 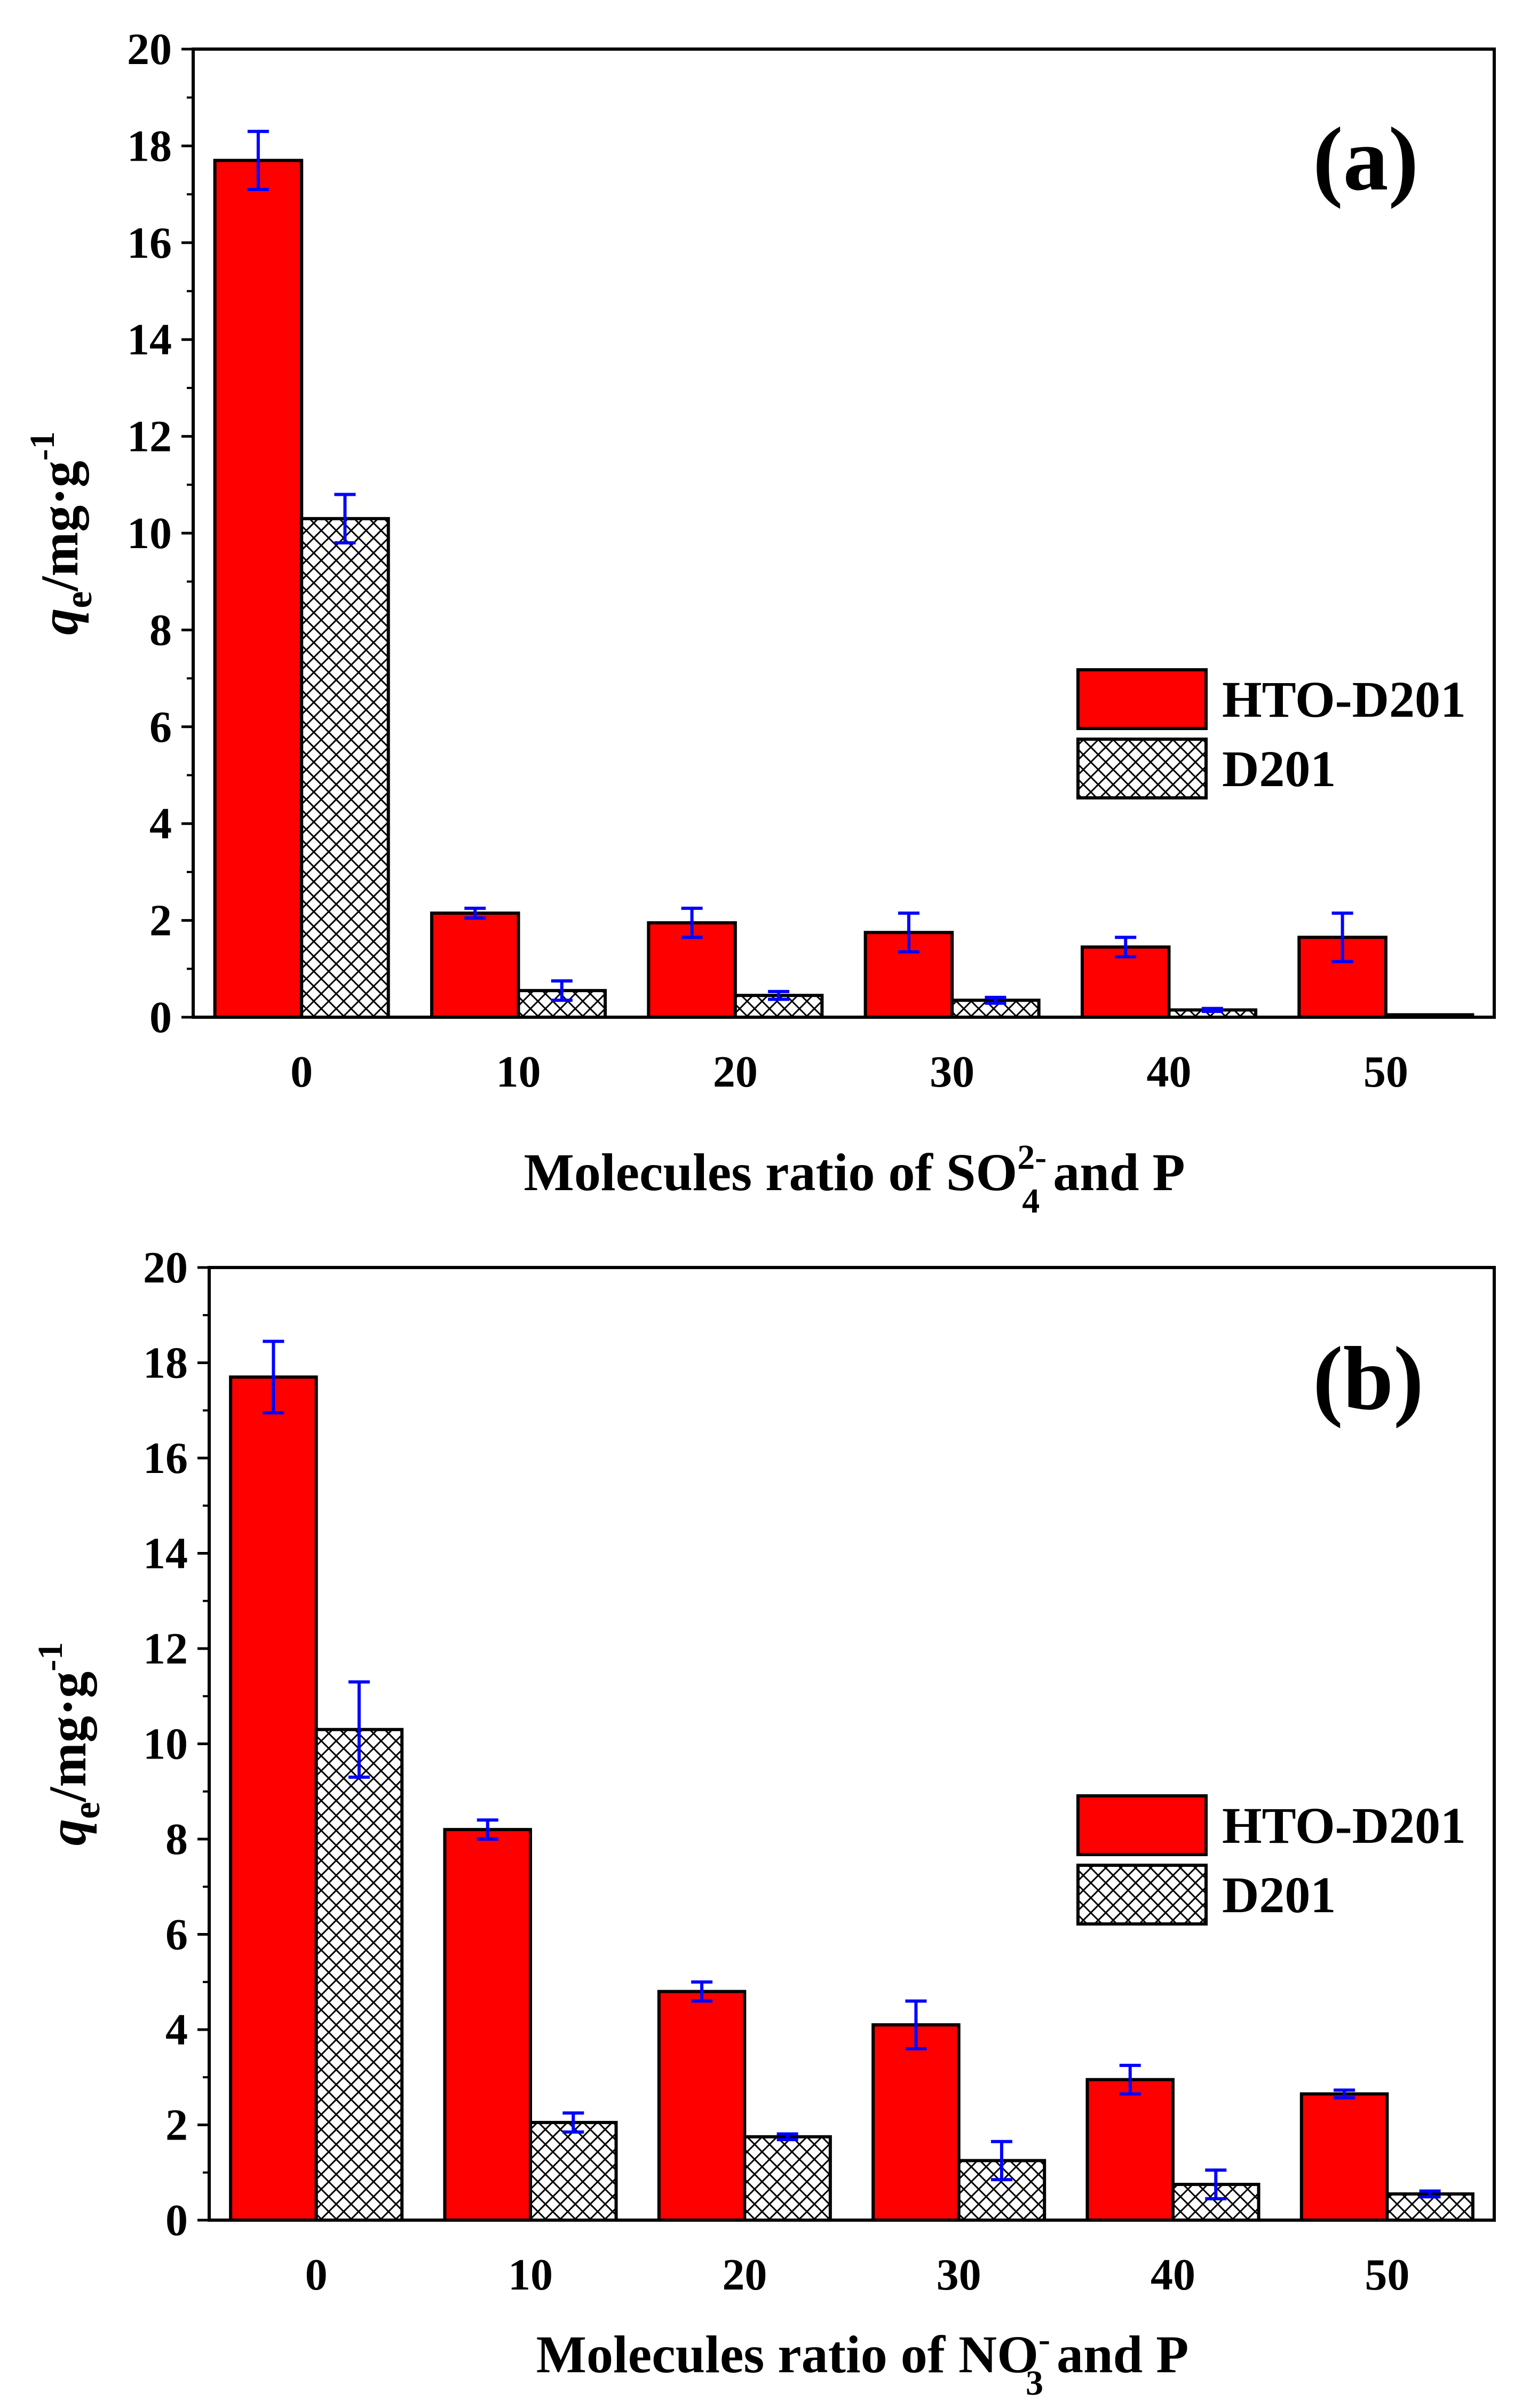 I want to click on x-axis-title: Molecules ratio of SO2-4 and P, so click(x=854, y=1179).